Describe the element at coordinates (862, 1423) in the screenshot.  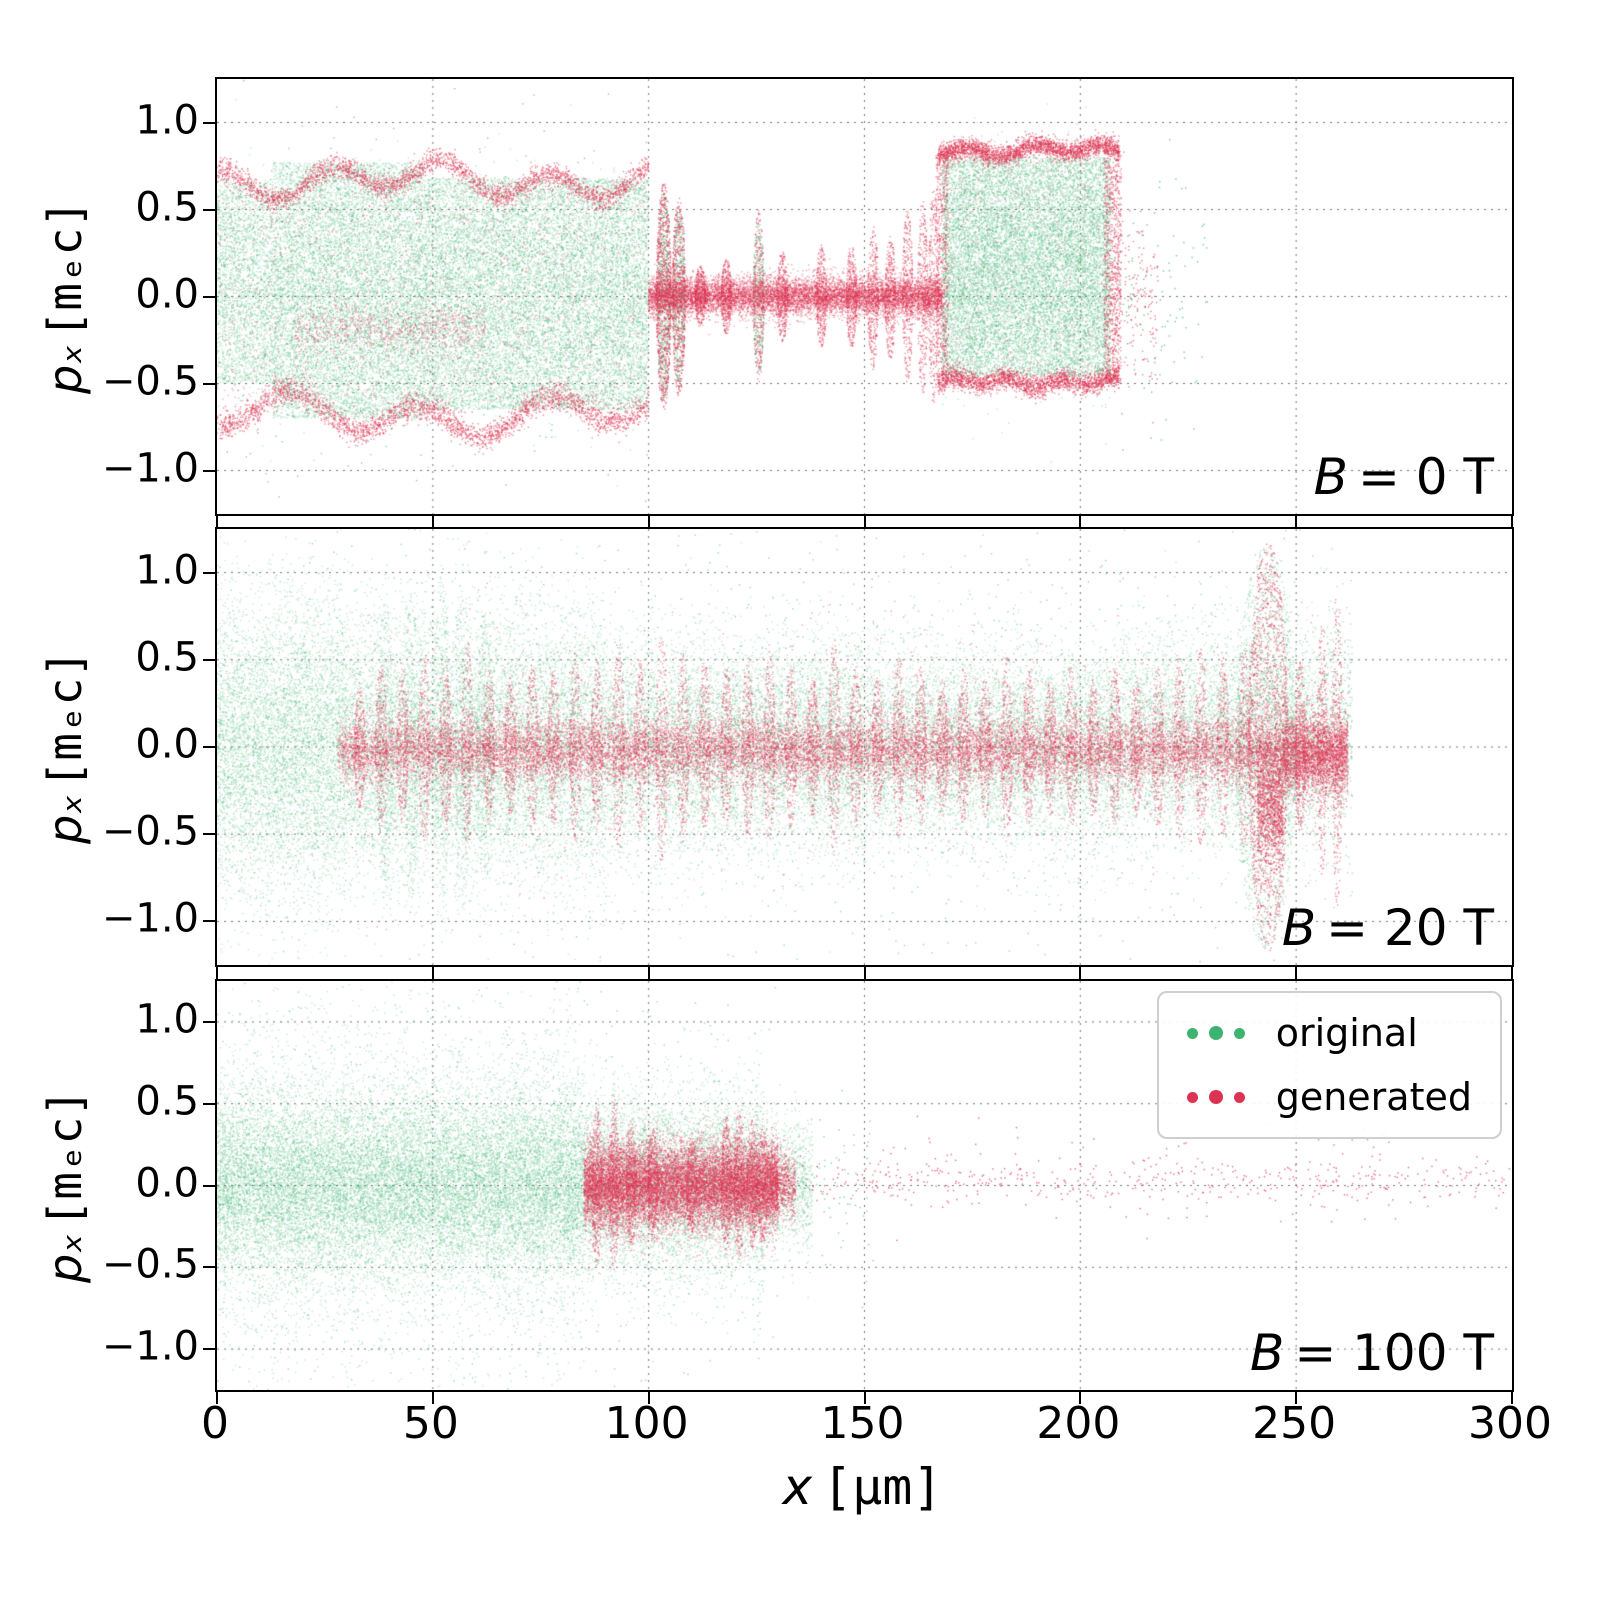
I see `x-tick-label: 150` at that location.